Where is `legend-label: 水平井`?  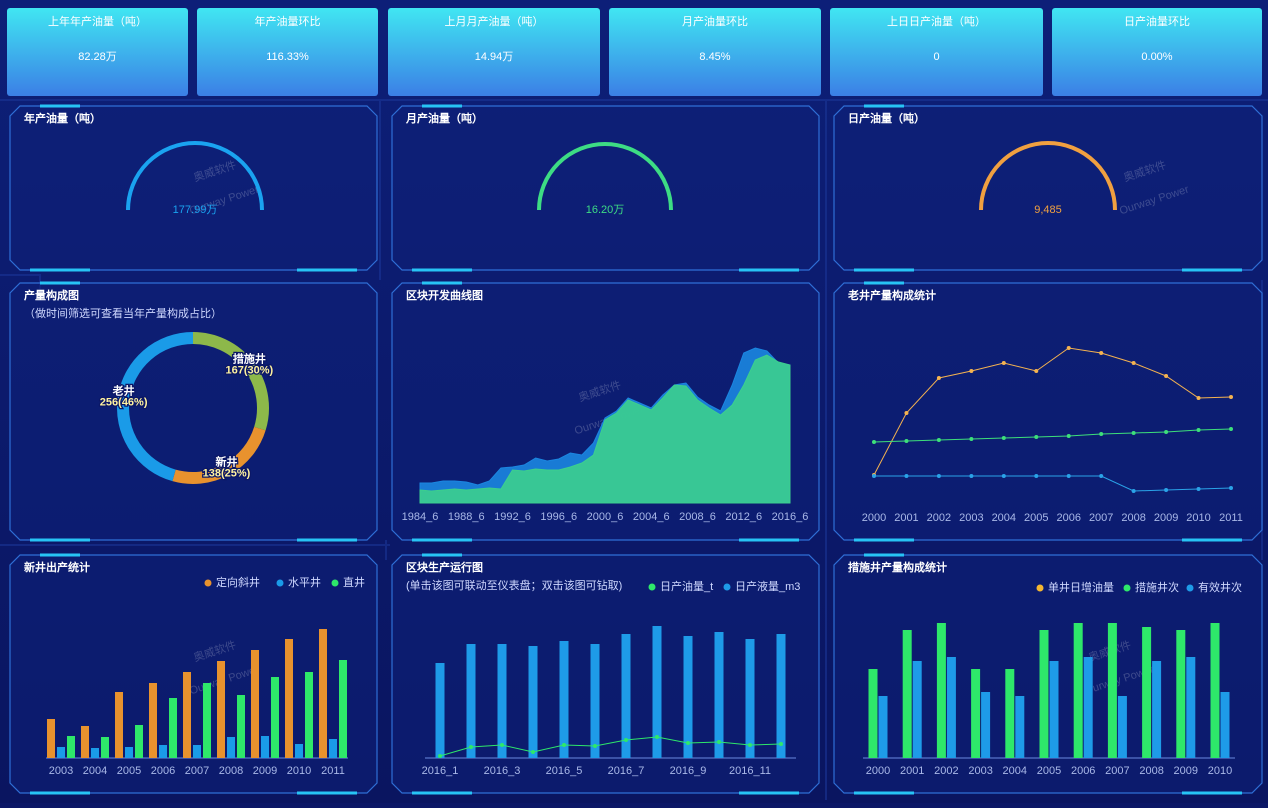
legend-label: 水平井 is located at coordinates (304, 582).